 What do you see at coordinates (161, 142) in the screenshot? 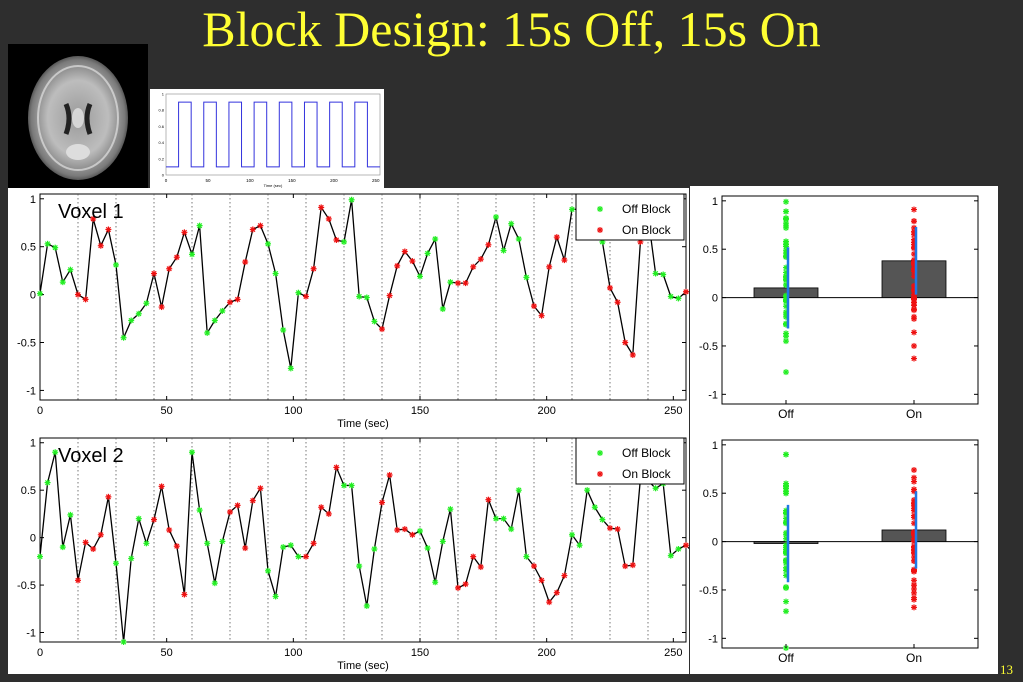
I see `stimulus-y-tick-label: 0.4` at bounding box center [161, 142].